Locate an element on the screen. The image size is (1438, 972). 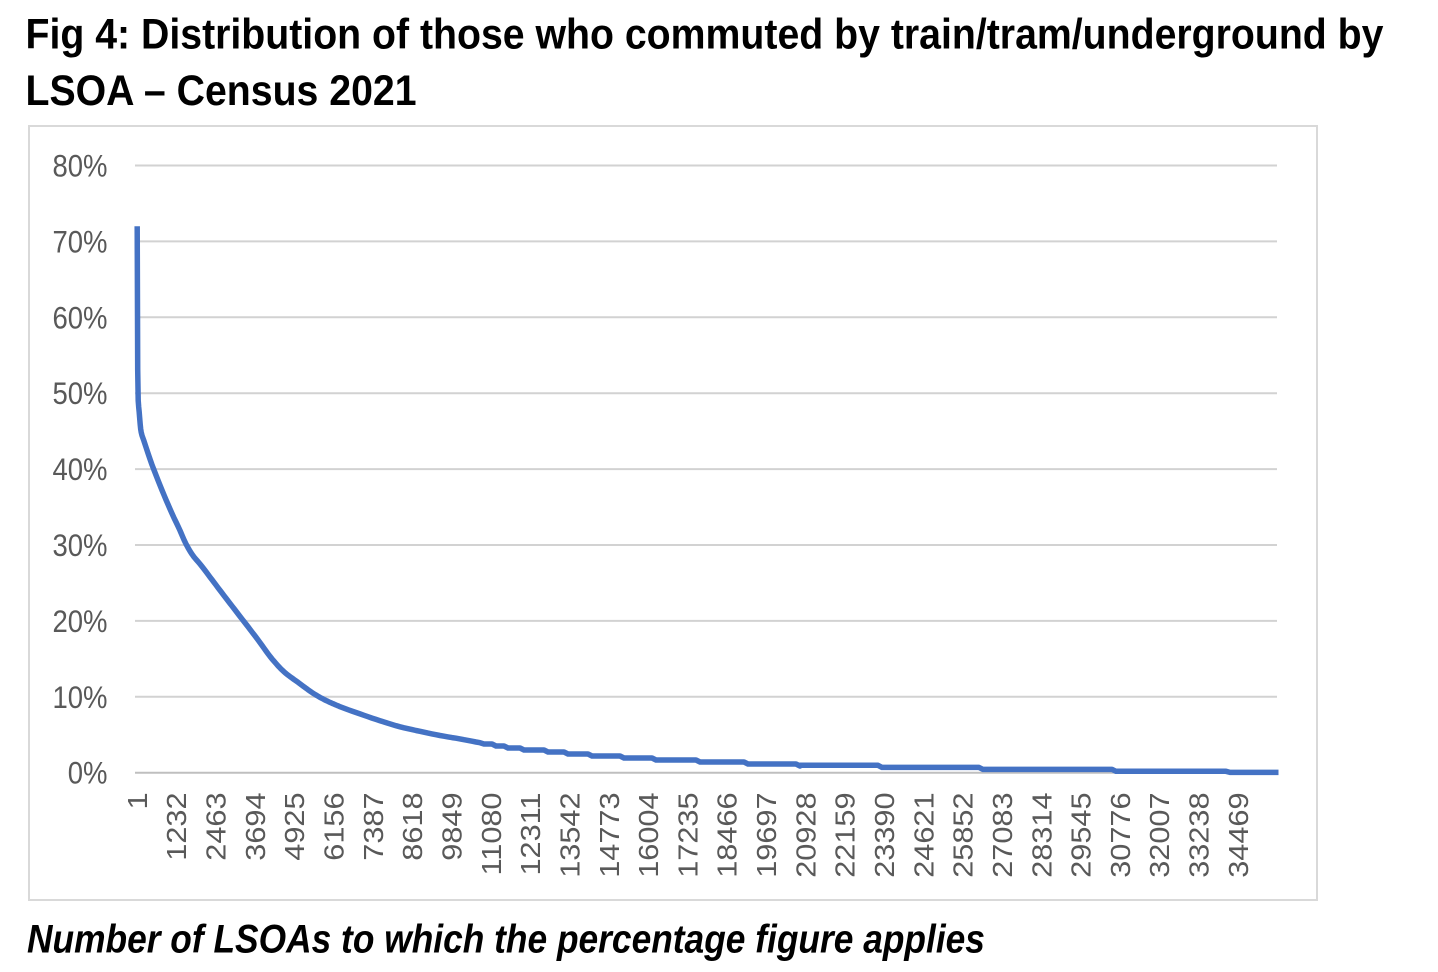
svg-text: 80% is located at coordinates (79, 166).